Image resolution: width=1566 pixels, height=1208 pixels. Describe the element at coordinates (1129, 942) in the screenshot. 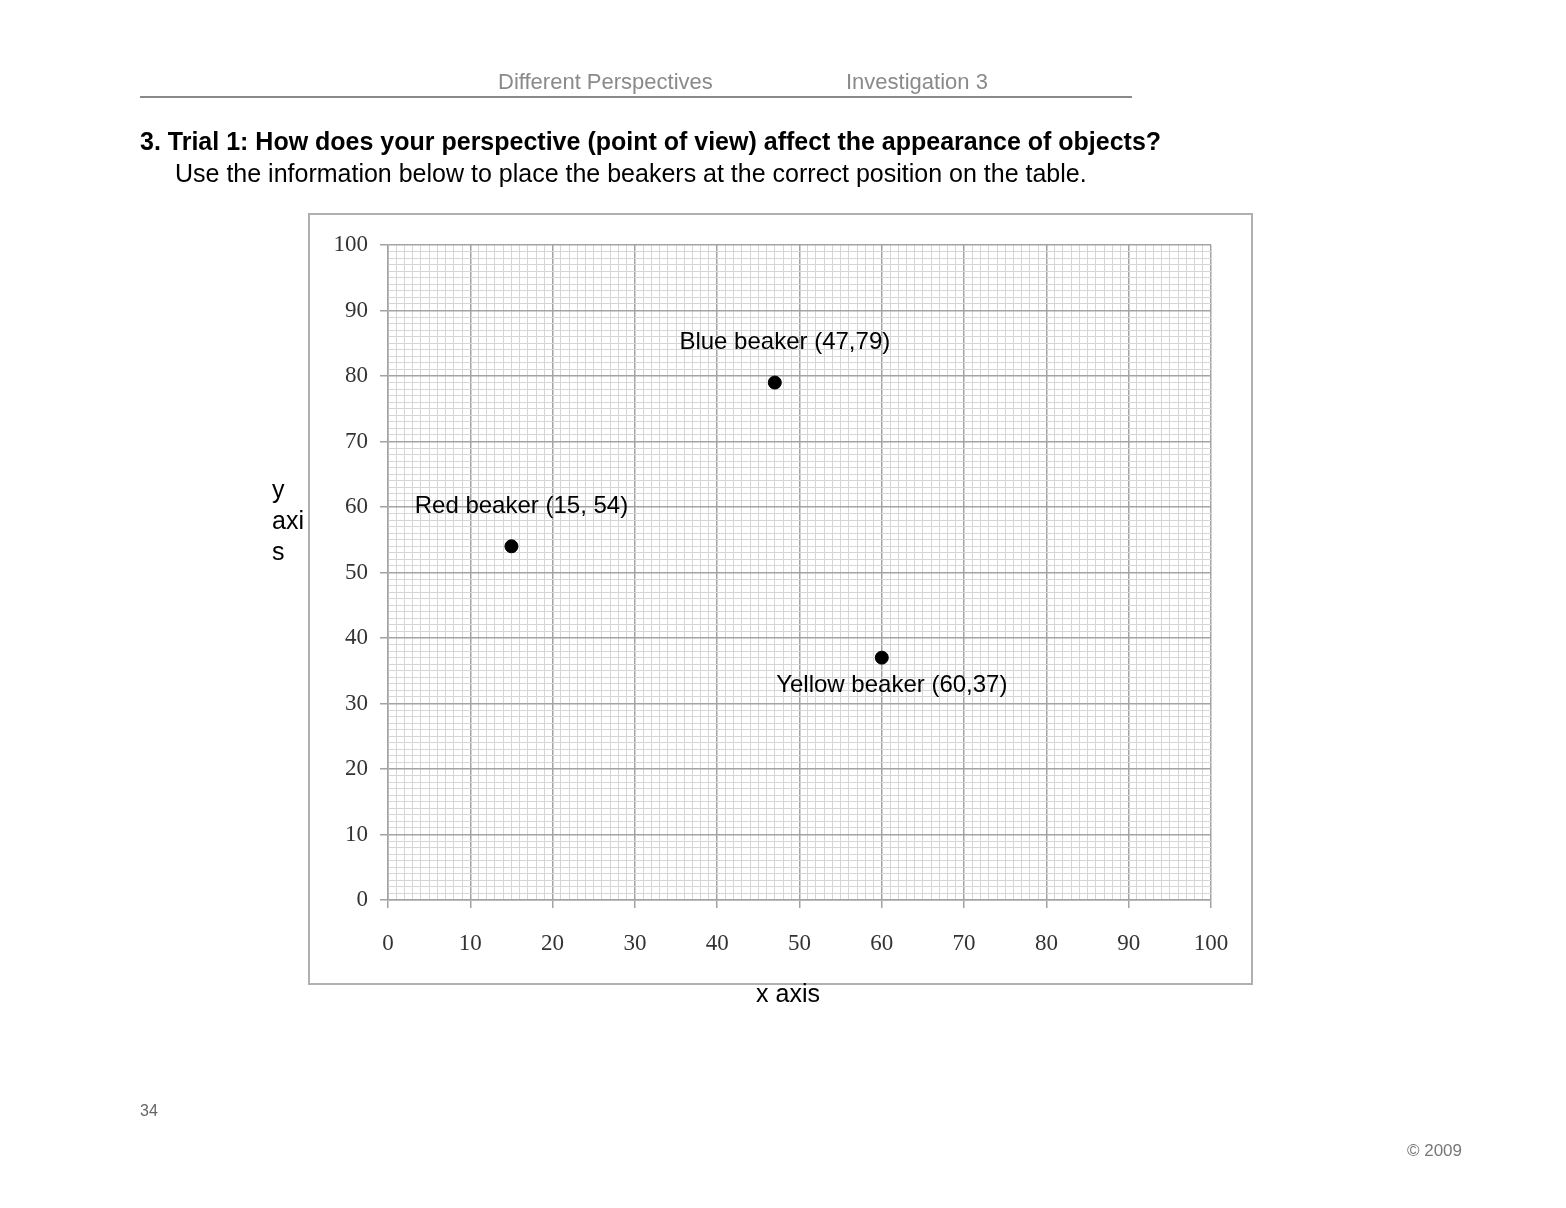

I see `x-tick-label: 90` at that location.